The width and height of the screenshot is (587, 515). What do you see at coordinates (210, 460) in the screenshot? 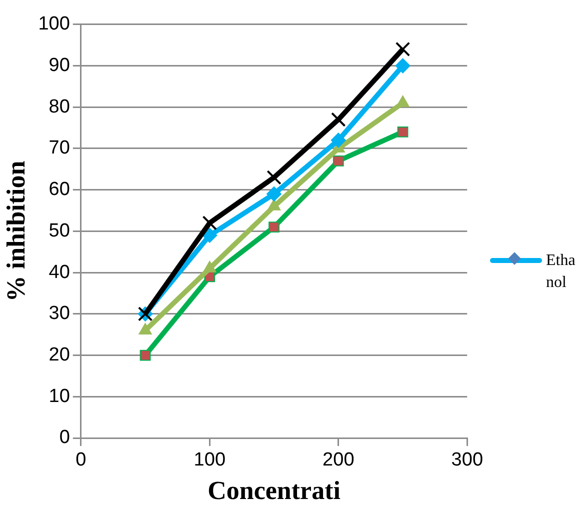
I see `x-tick-label: 100` at bounding box center [210, 460].